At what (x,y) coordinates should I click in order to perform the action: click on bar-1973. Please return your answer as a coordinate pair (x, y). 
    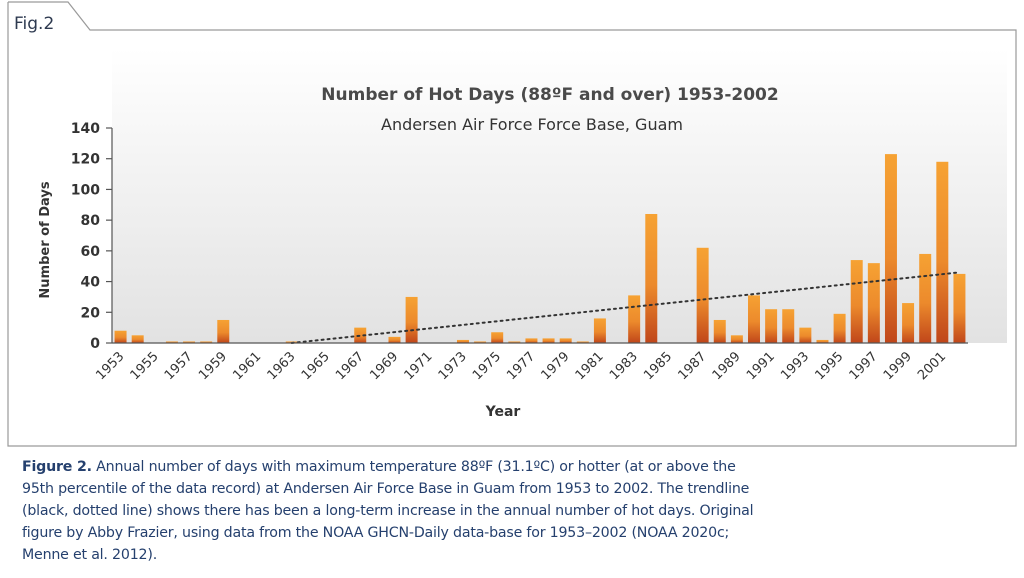
    Looking at the image, I should click on (462, 341).